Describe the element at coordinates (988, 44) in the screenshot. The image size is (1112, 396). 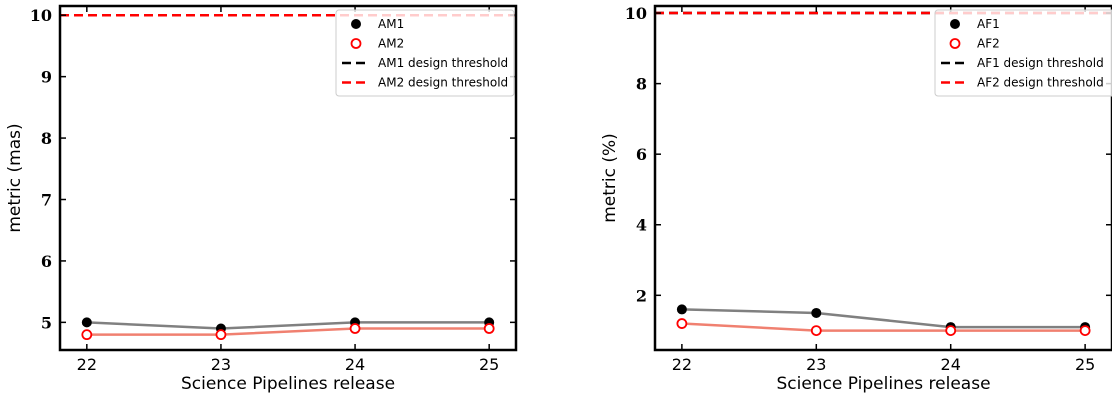
I see `legend-label: AF2` at that location.